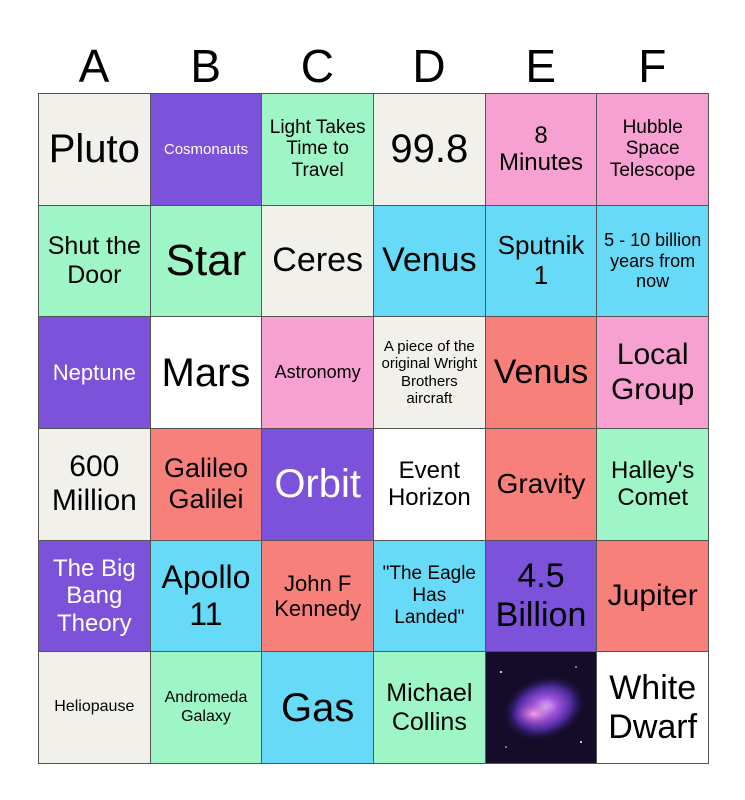  I want to click on bingo-cell: Star, so click(206, 261).